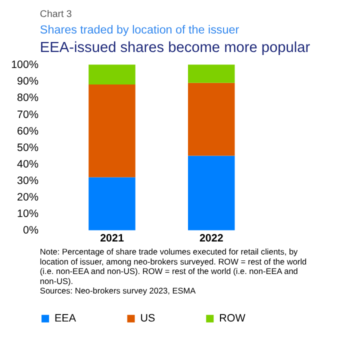  Describe the element at coordinates (28, 82) in the screenshot. I see `y-tick-label: 90%` at that location.